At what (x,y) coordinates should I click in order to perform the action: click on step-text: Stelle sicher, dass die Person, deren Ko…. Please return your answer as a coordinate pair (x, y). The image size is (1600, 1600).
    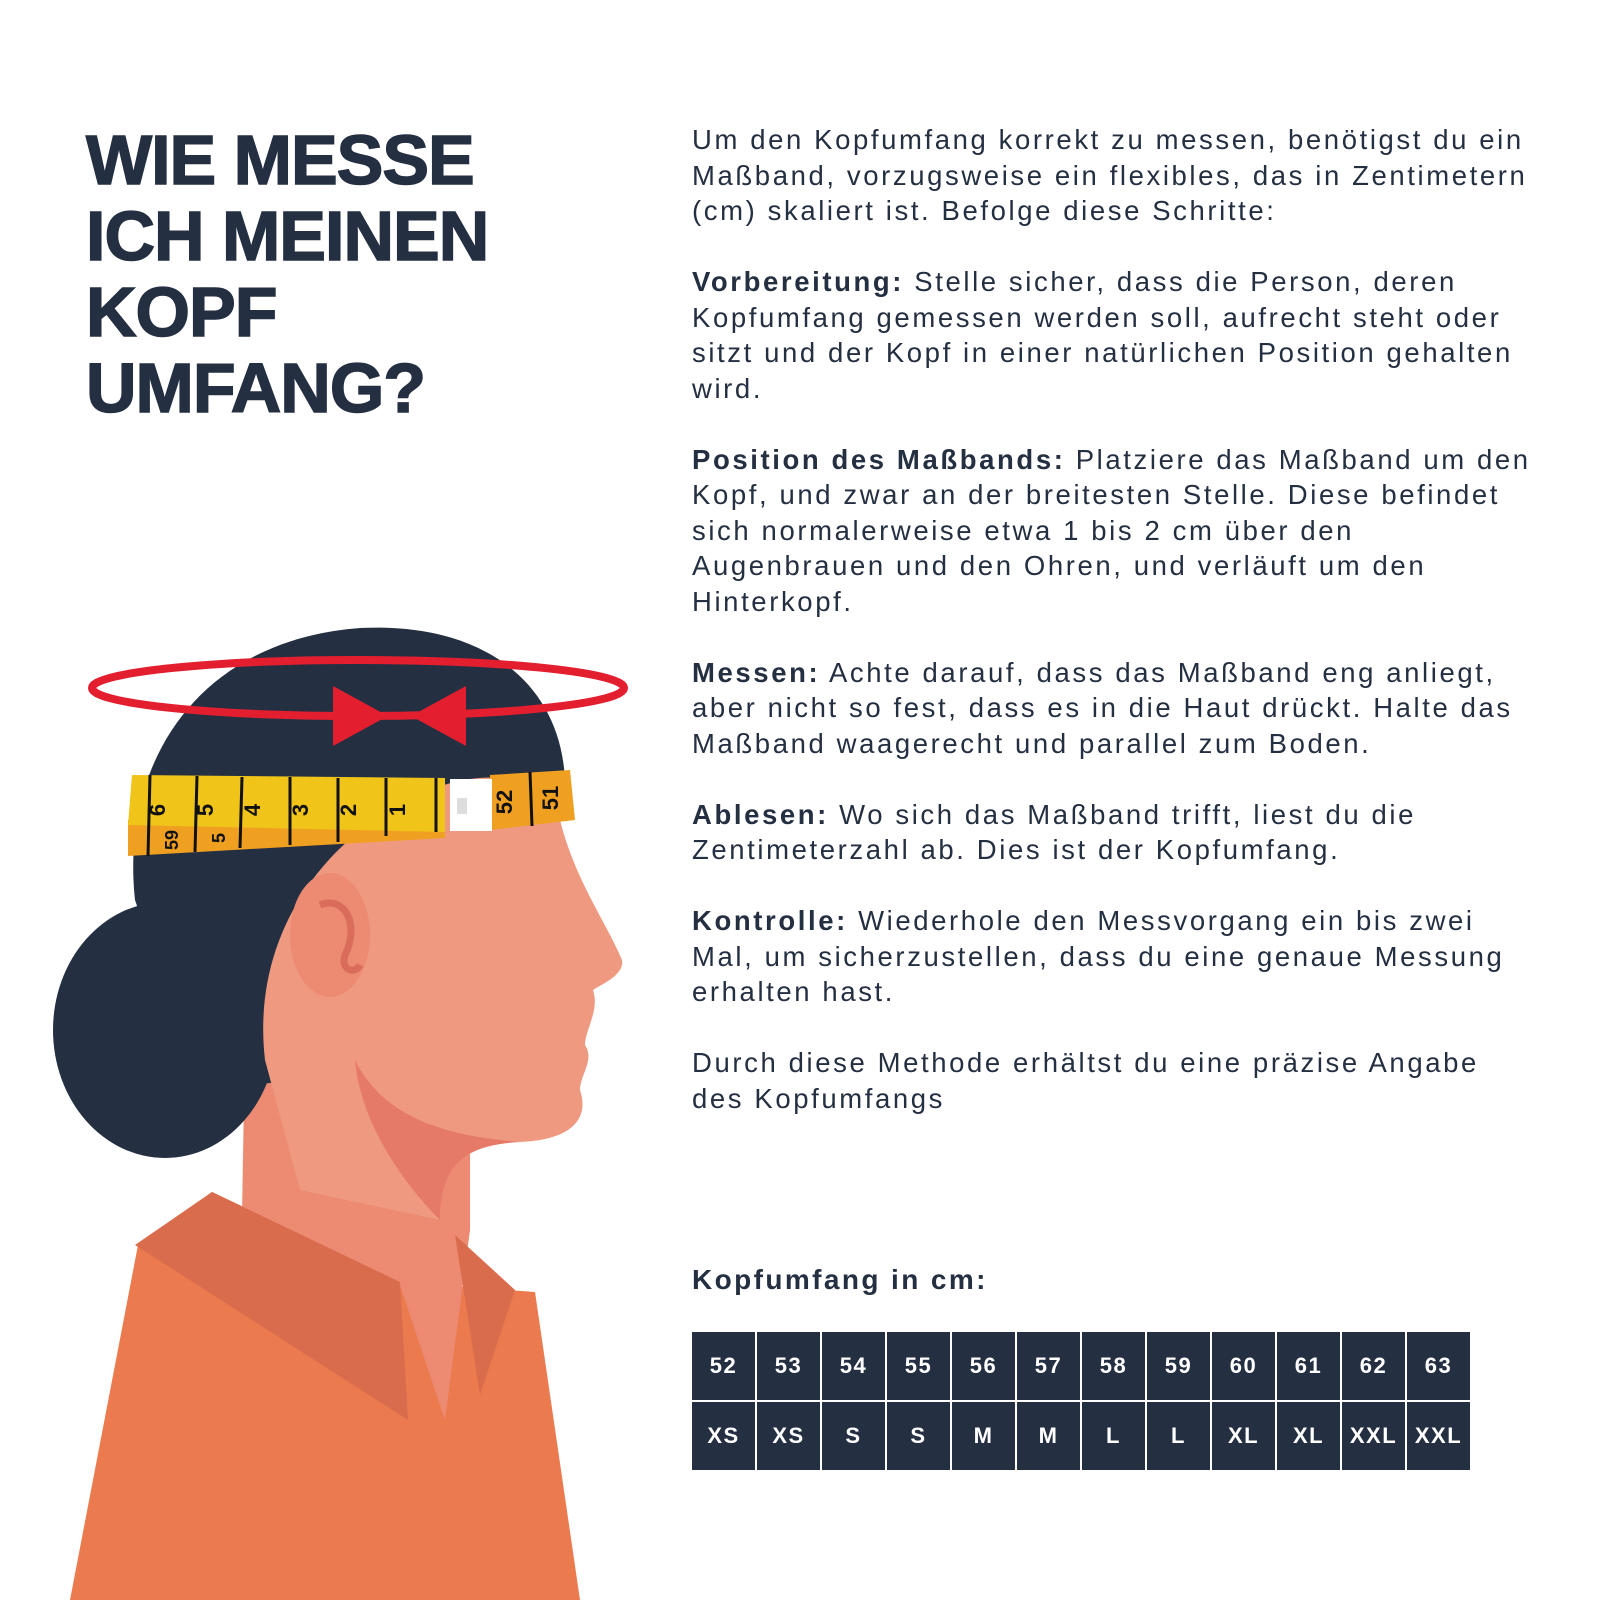
    Looking at the image, I should click on (1102, 335).